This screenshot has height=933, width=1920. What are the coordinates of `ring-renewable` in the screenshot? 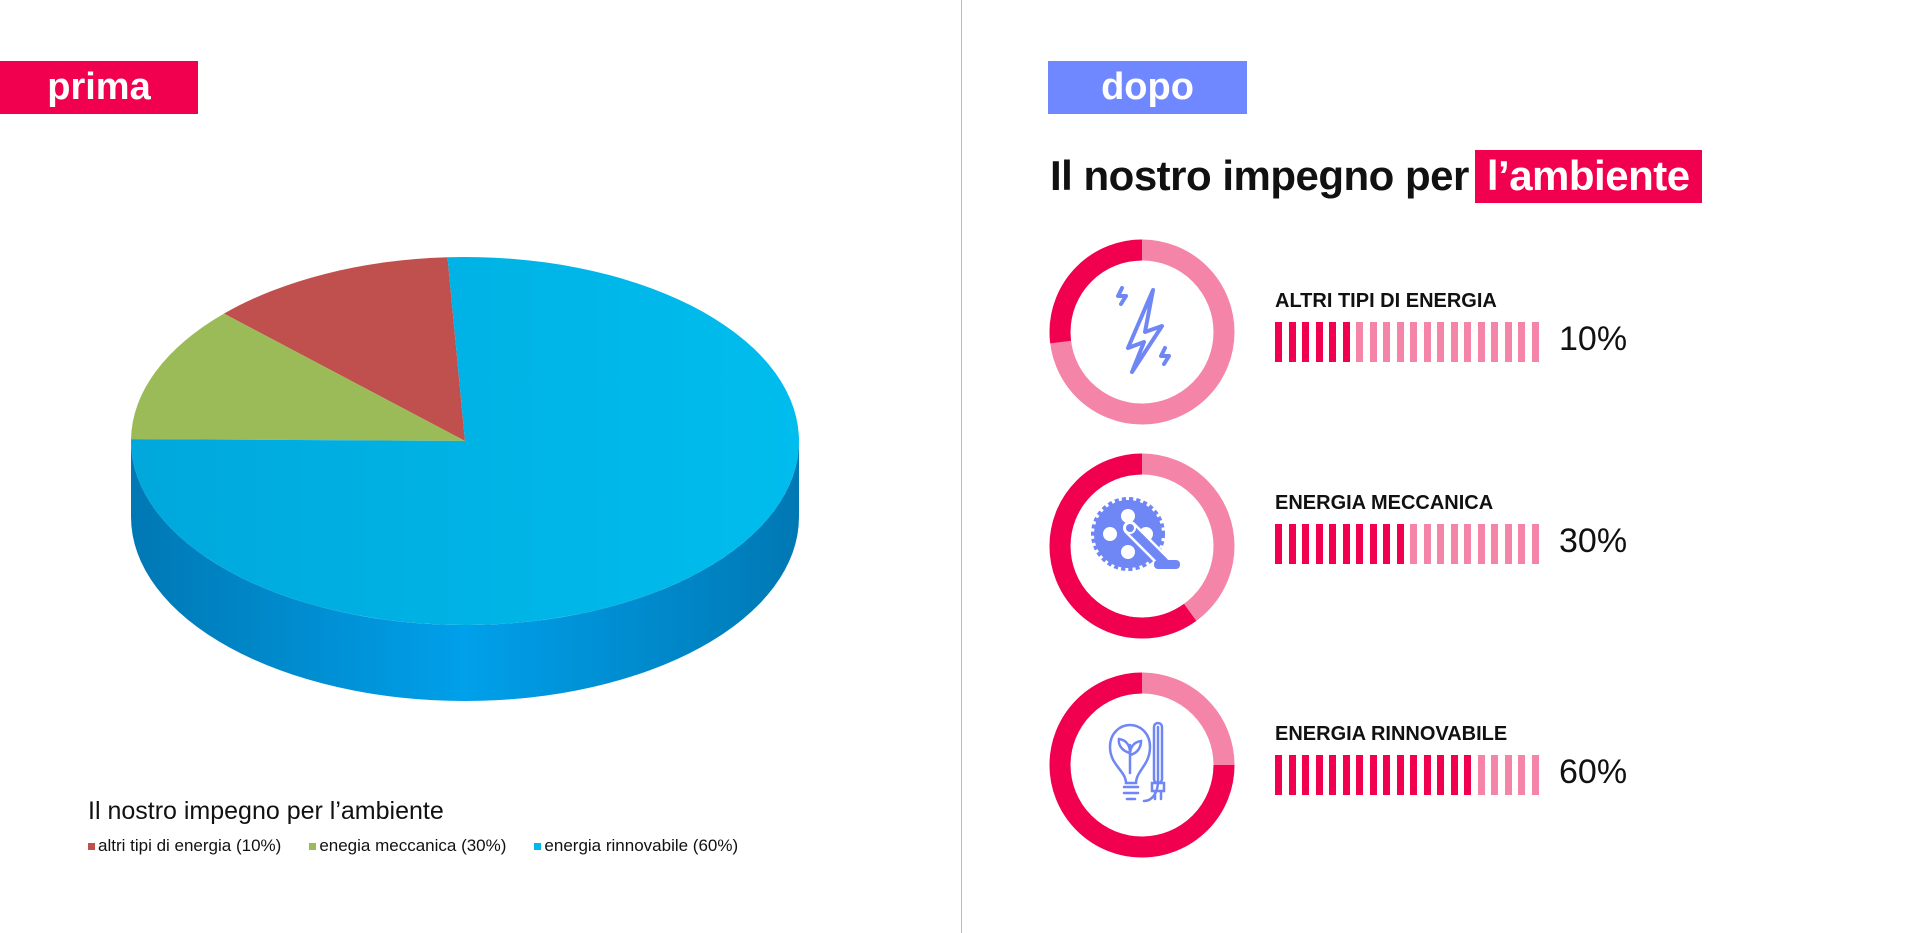 It's located at (1142, 765).